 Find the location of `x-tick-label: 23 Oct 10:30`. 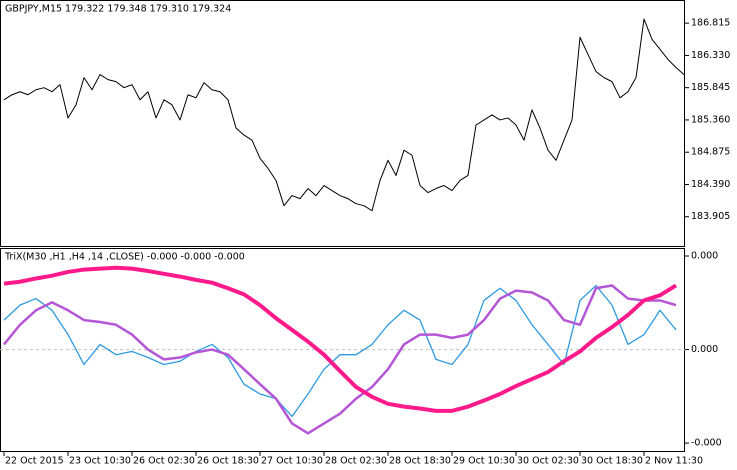

x-tick-label: 23 Oct 10:30 is located at coordinates (100, 461).